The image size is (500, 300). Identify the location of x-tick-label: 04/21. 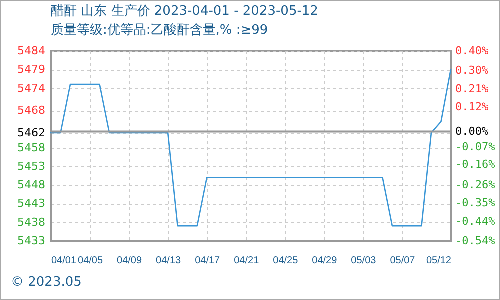
(247, 261).